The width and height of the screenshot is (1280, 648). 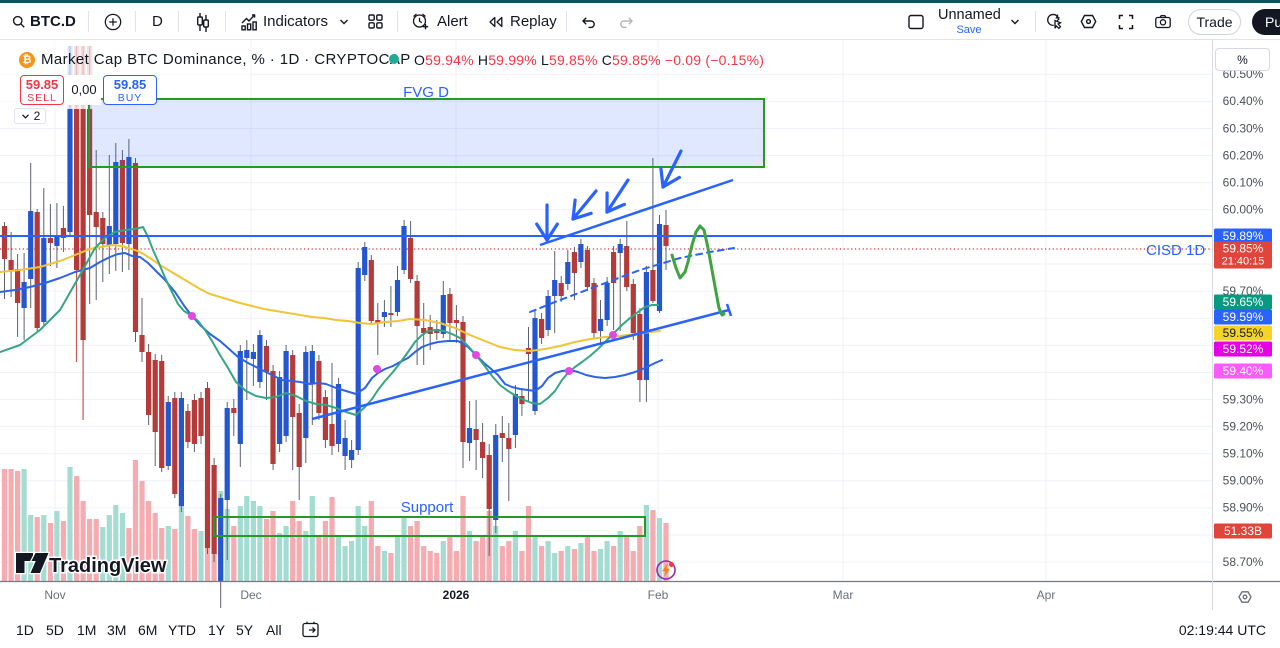 I want to click on svg-text: 60.20%, so click(x=1243, y=155).